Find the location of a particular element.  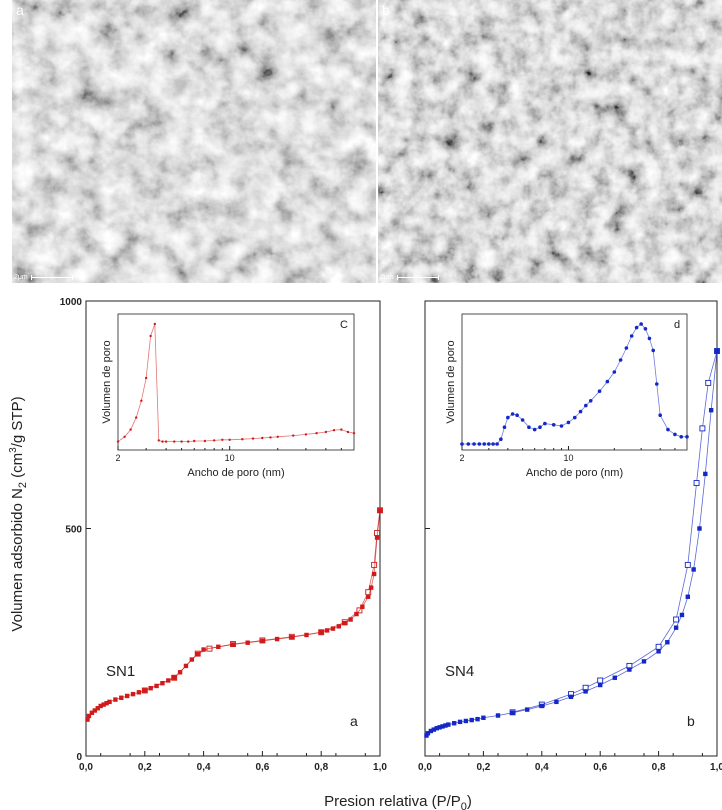

inset-line is located at coordinates (236, 383).